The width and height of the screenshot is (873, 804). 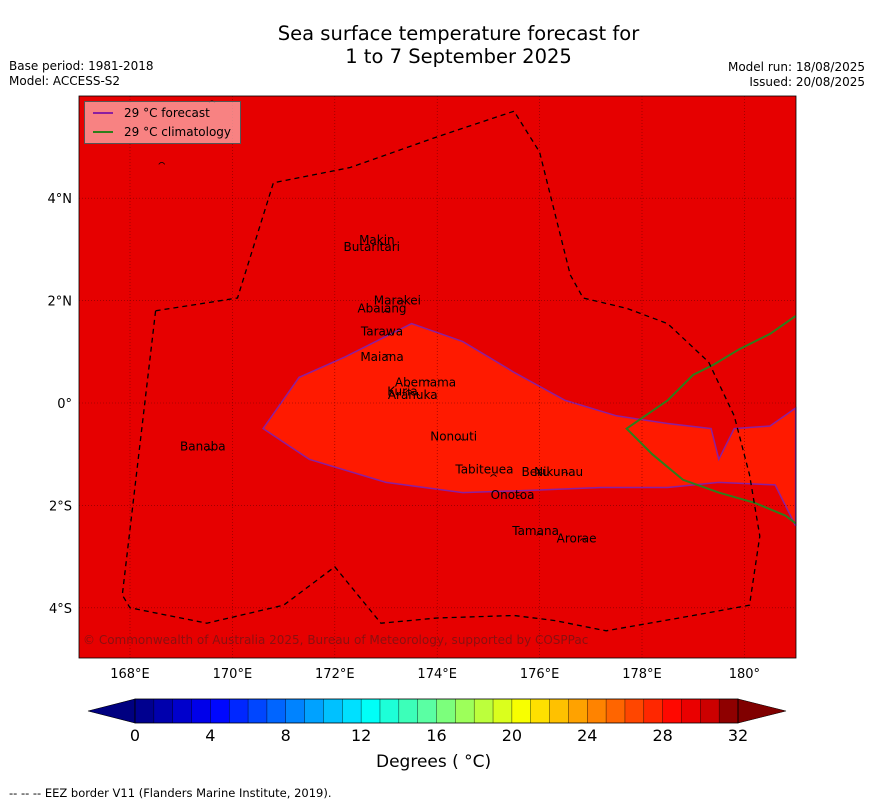 What do you see at coordinates (81, 66) in the screenshot?
I see `base-period: Base period: 1981-2018` at bounding box center [81, 66].